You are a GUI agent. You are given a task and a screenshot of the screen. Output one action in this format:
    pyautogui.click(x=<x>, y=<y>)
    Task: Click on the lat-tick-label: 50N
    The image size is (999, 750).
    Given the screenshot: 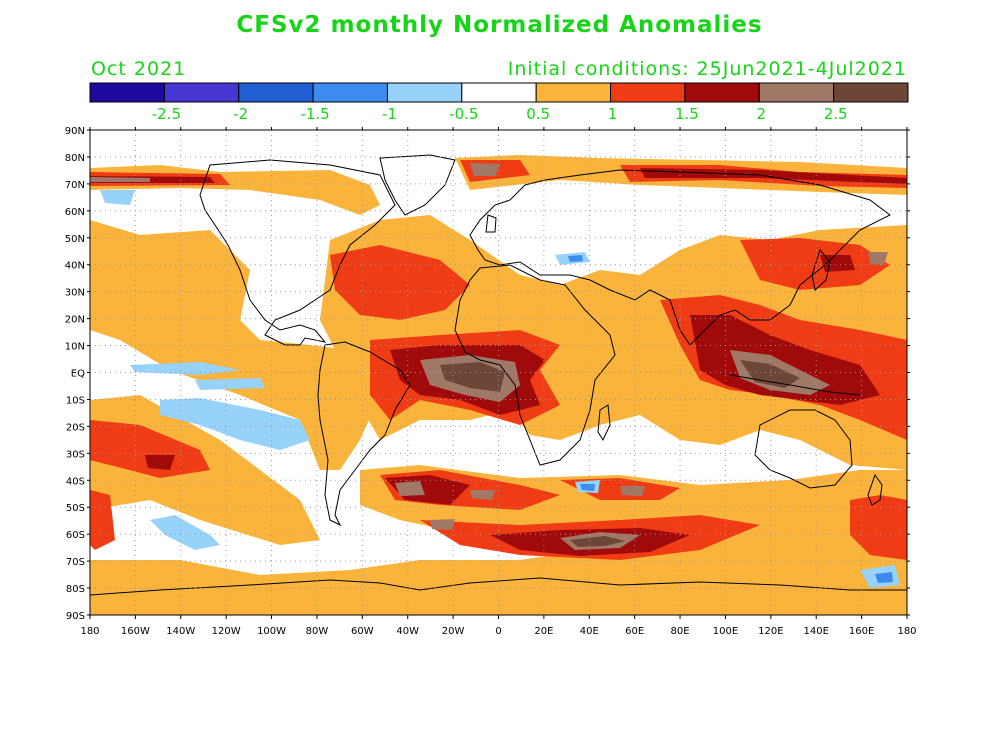 What is the action you would take?
    pyautogui.click(x=75, y=239)
    